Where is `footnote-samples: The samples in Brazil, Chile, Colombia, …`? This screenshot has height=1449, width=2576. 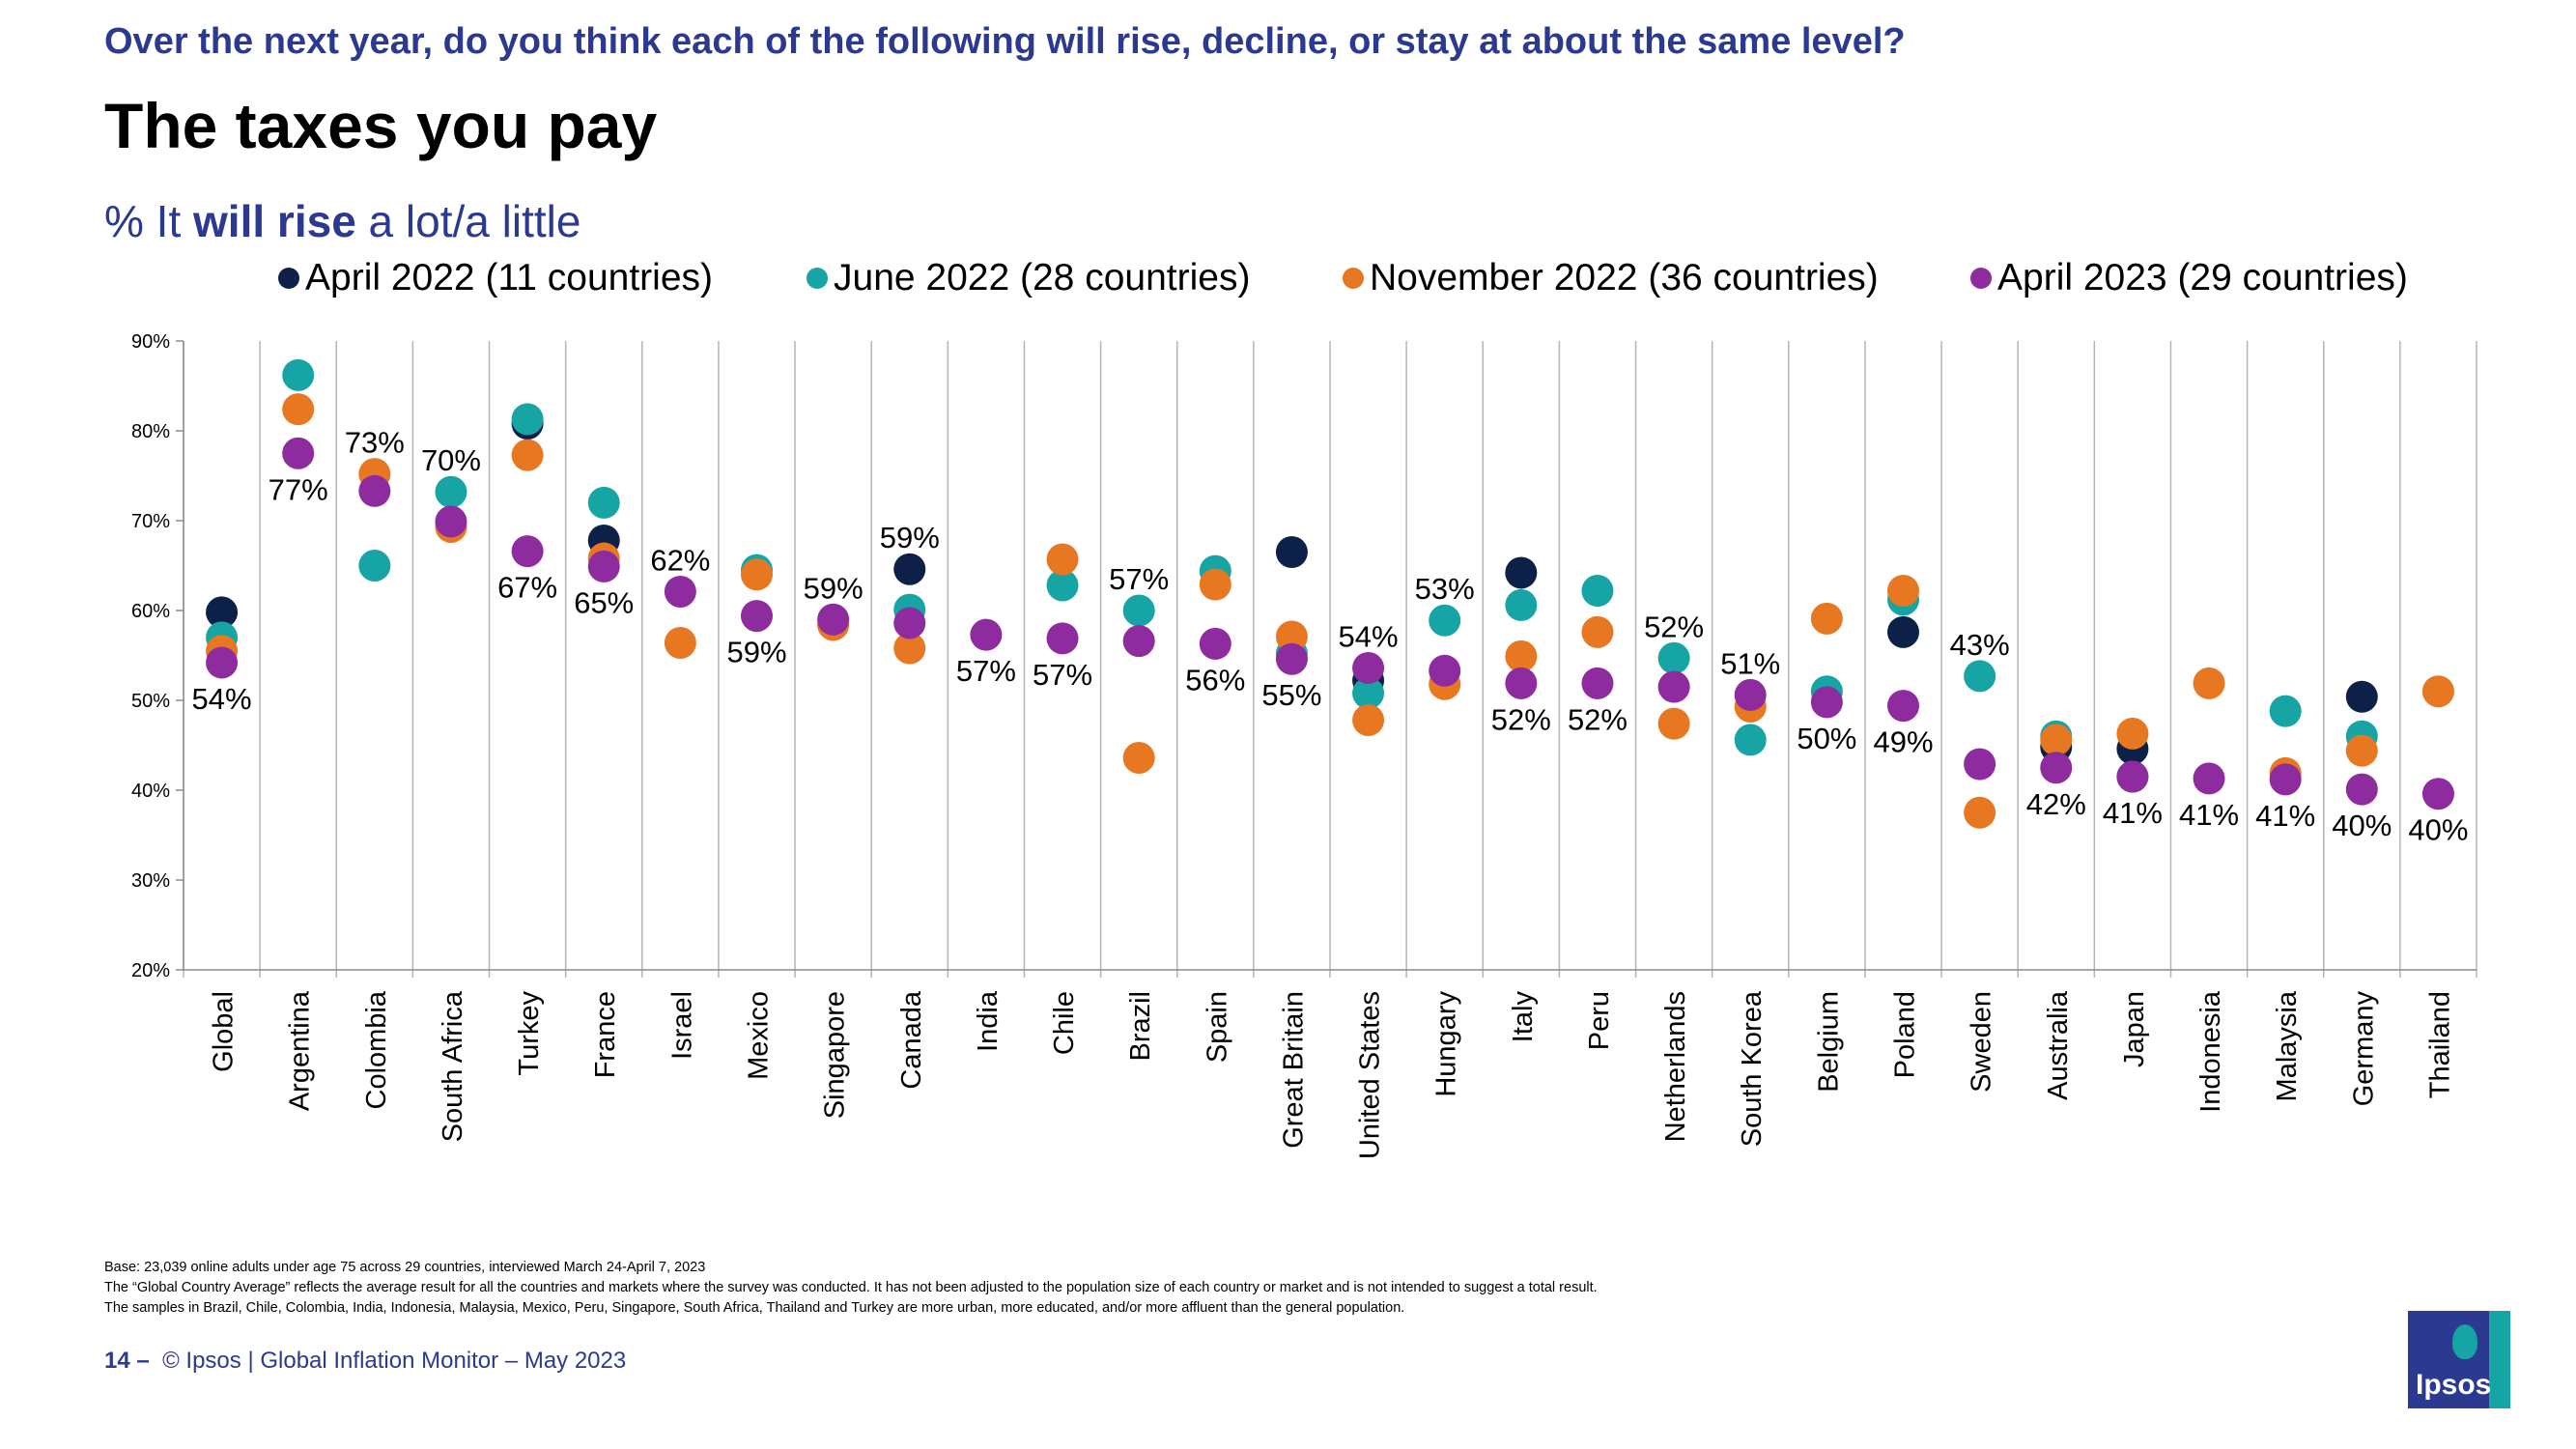
footnote-samples: The samples in Brazil, Chile, Colombia, … is located at coordinates (754, 1308).